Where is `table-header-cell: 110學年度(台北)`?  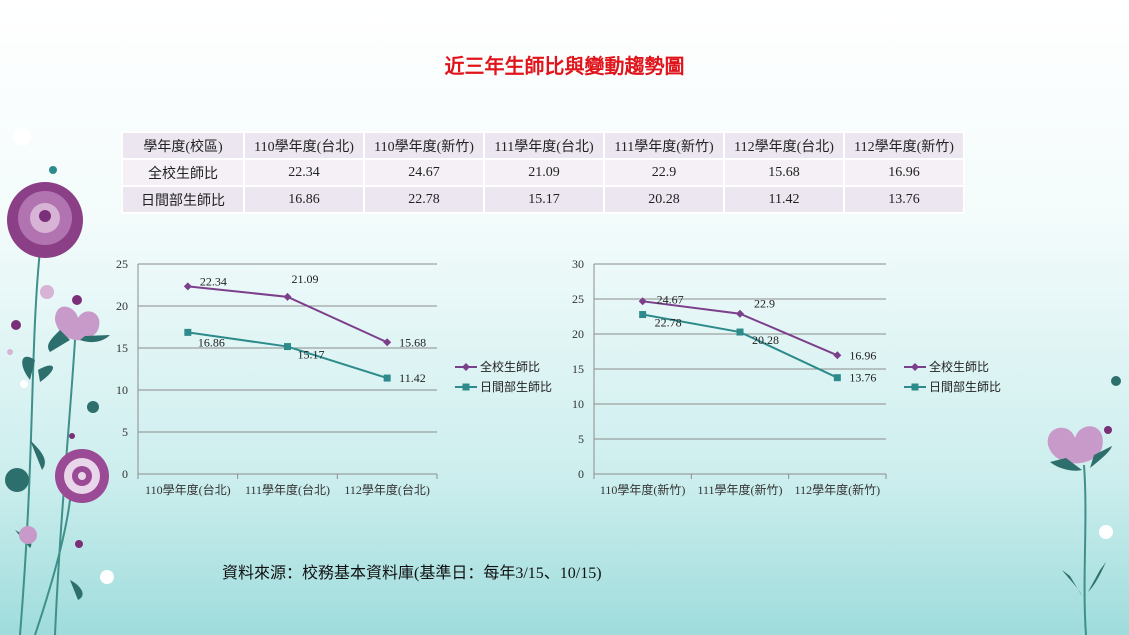
table-header-cell: 110學年度(台北) is located at coordinates (304, 145).